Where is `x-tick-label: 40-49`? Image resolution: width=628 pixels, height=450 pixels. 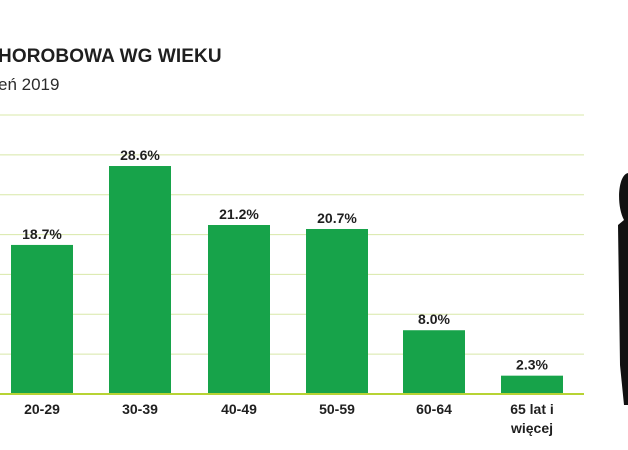
x-tick-label: 40-49 is located at coordinates (239, 409).